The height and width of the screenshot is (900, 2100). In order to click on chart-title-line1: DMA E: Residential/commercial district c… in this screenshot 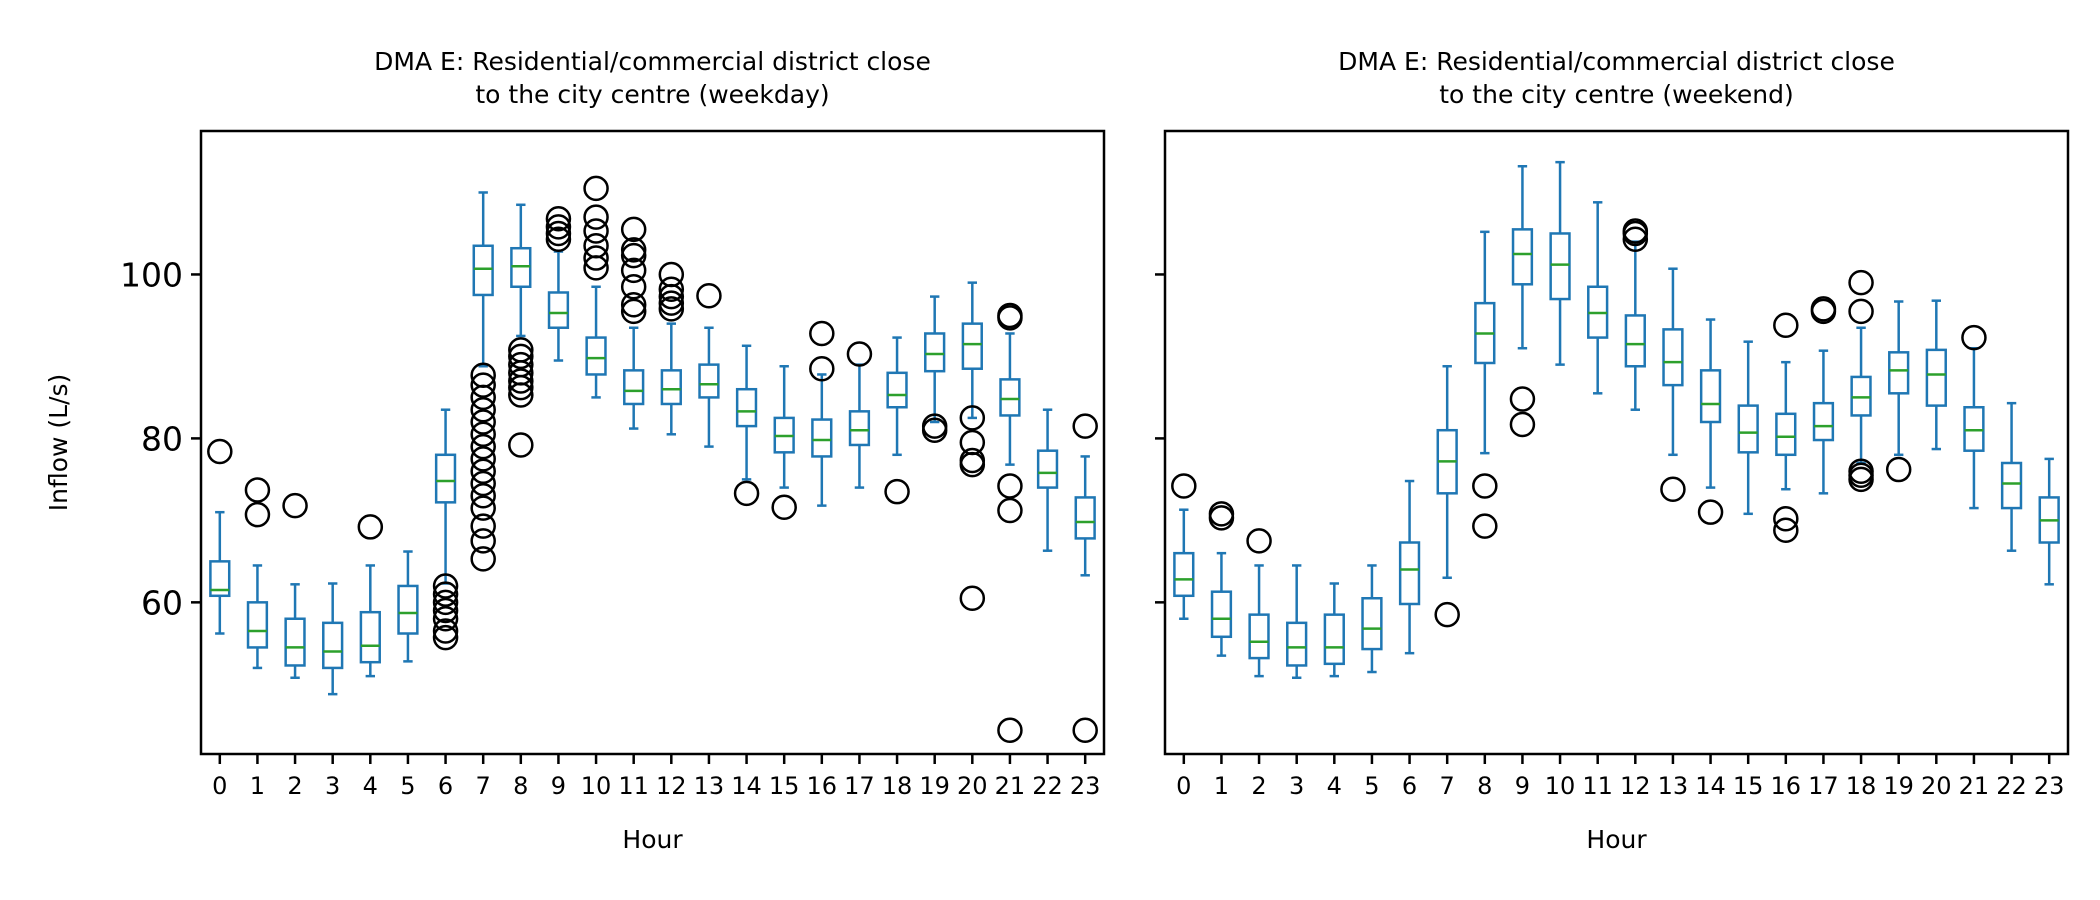, I will do `click(1616, 61)`.